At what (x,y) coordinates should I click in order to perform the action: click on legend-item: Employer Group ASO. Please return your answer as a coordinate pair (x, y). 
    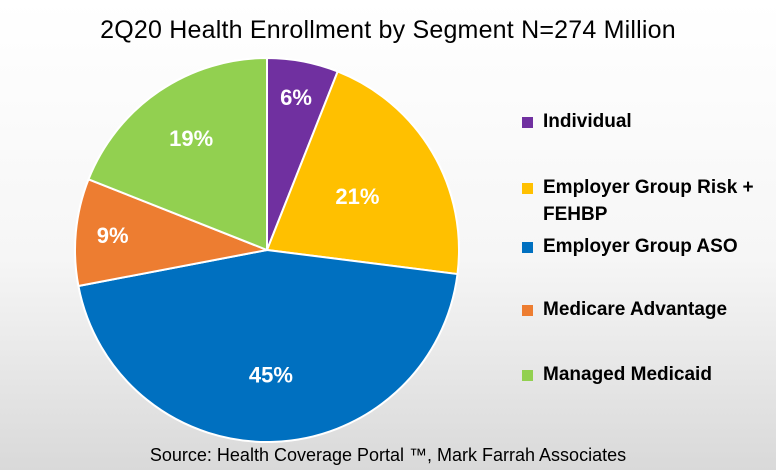
    Looking at the image, I should click on (630, 246).